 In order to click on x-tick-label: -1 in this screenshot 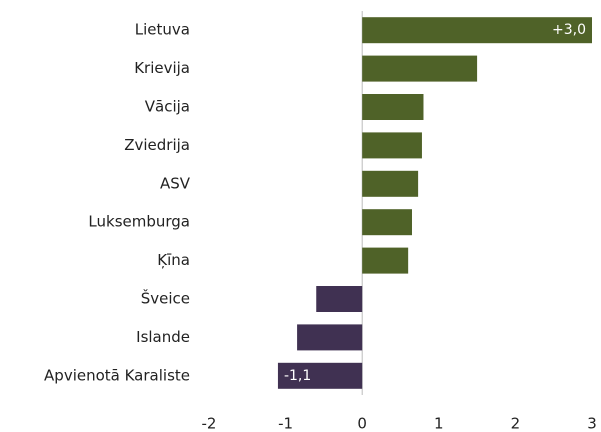, I will do `click(285, 423)`.